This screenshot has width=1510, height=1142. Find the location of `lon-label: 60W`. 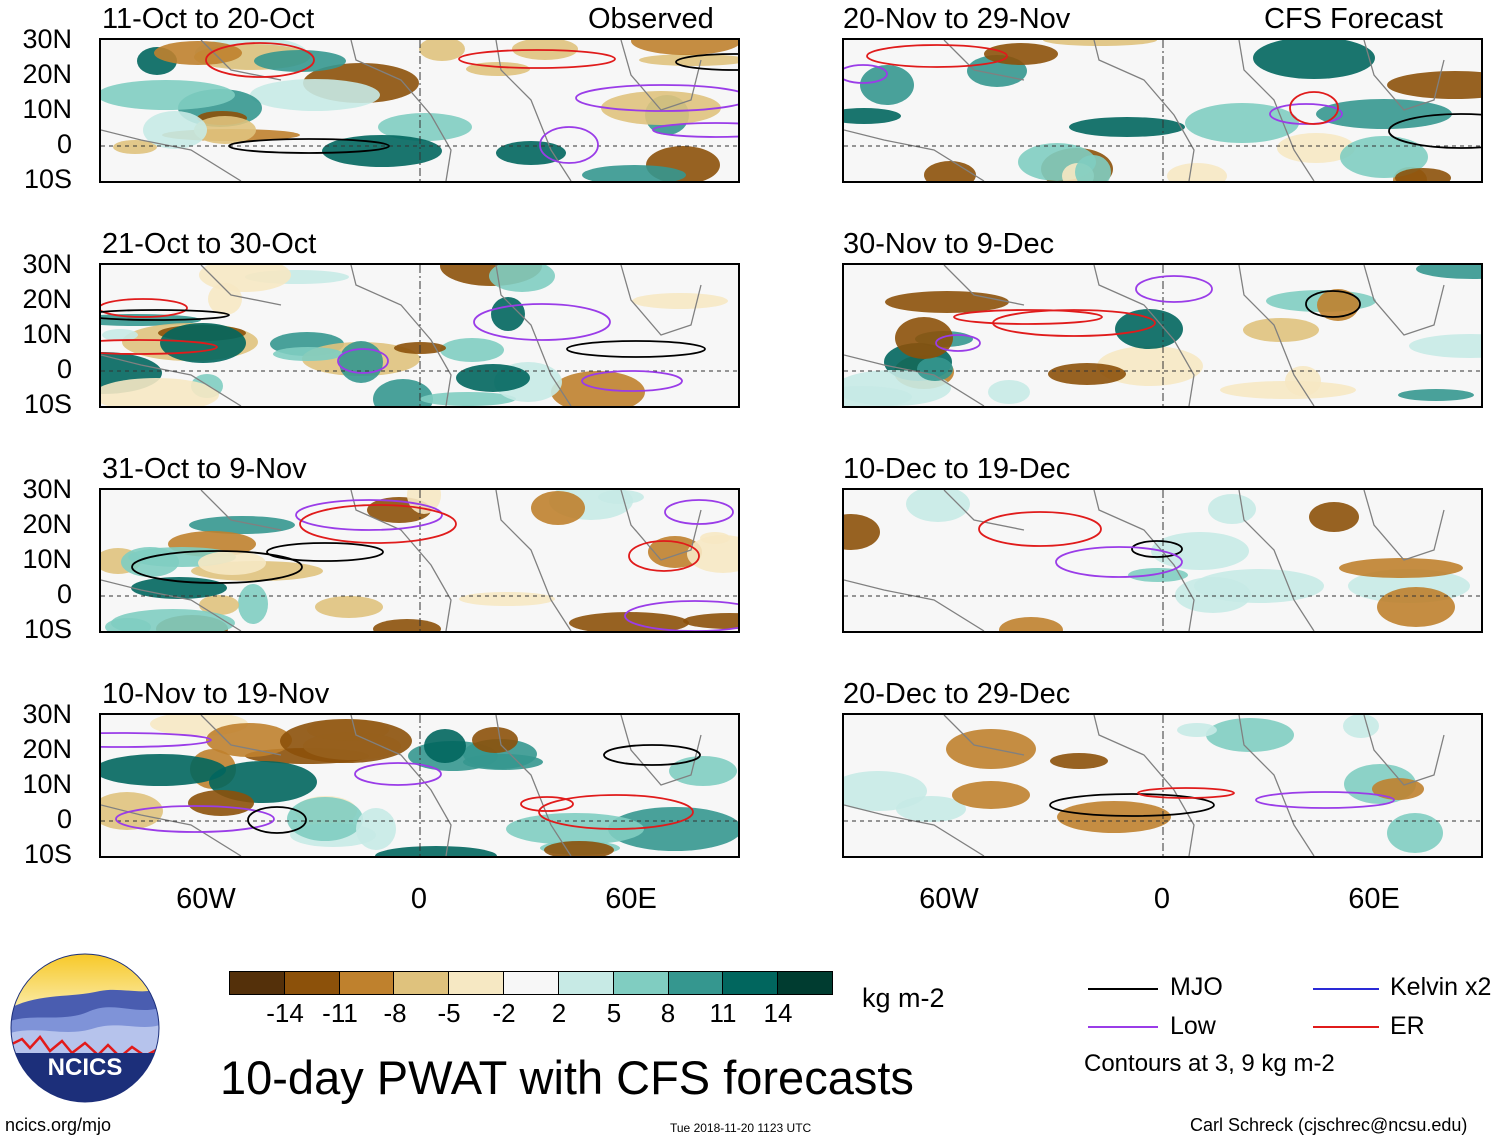

lon-label: 60W is located at coordinates (206, 899).